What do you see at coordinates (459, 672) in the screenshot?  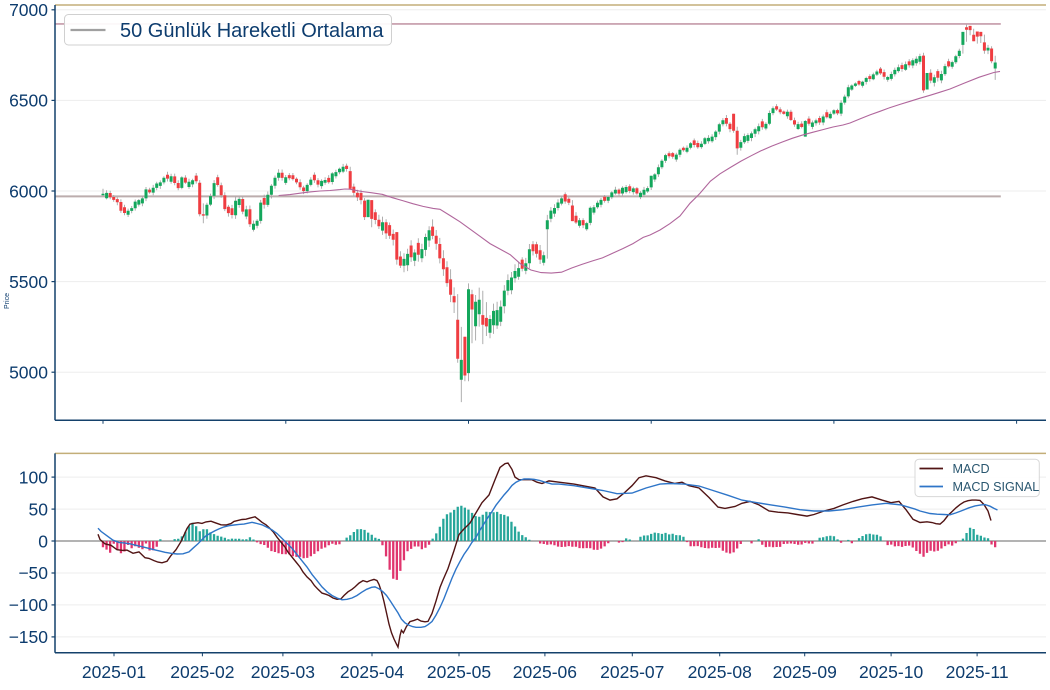 I see `svg-text: 2025-05` at bounding box center [459, 672].